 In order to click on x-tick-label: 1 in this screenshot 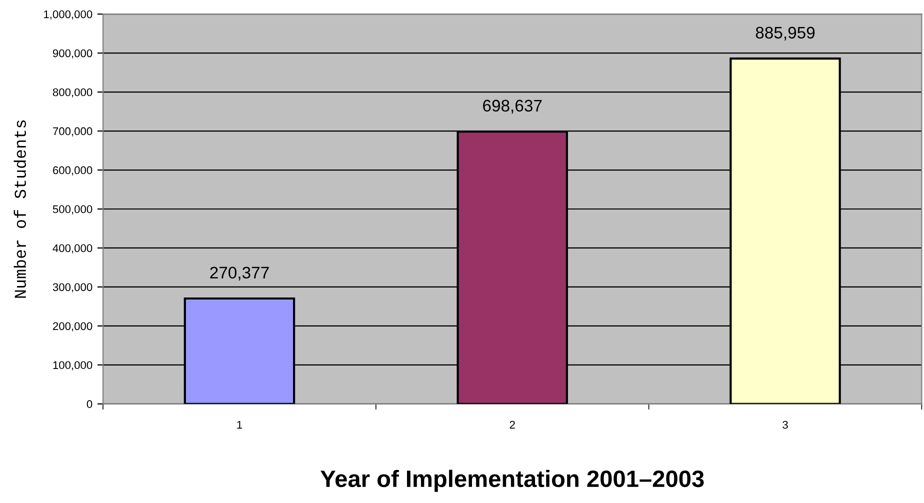, I will do `click(239, 424)`.